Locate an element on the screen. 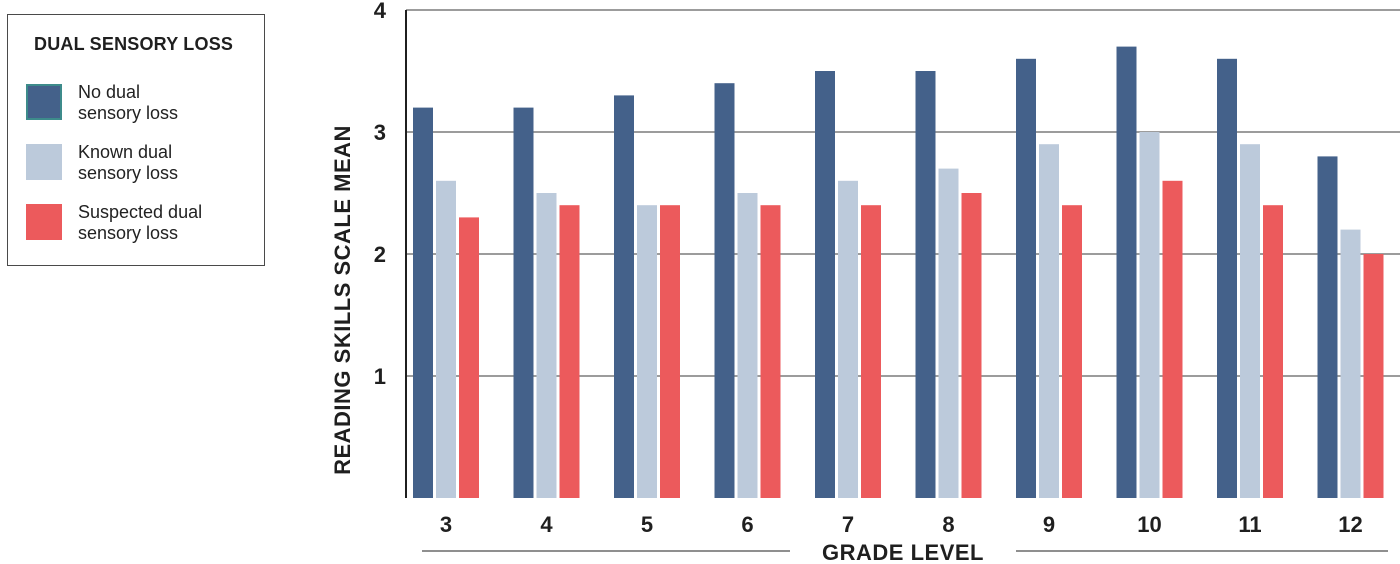 The image size is (1400, 564). legend-label-known-dual: Known dual sensory loss is located at coordinates (163, 163).